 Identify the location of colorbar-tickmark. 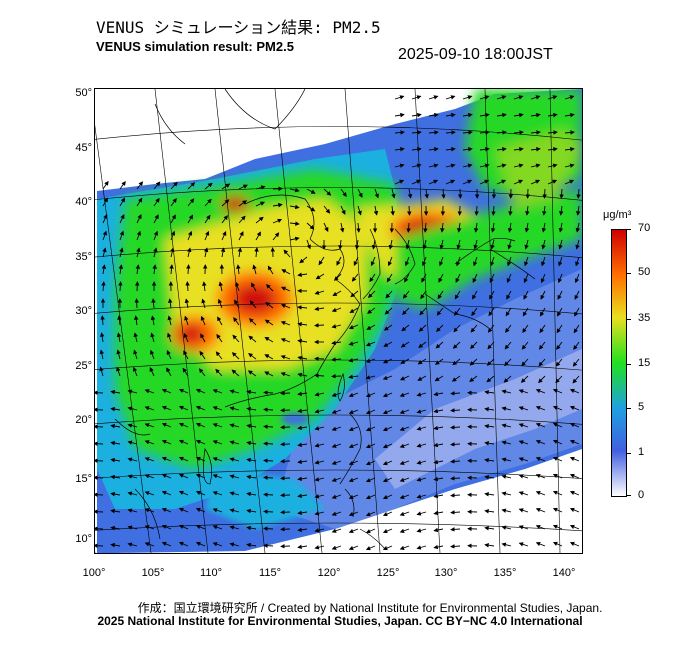
(628, 408).